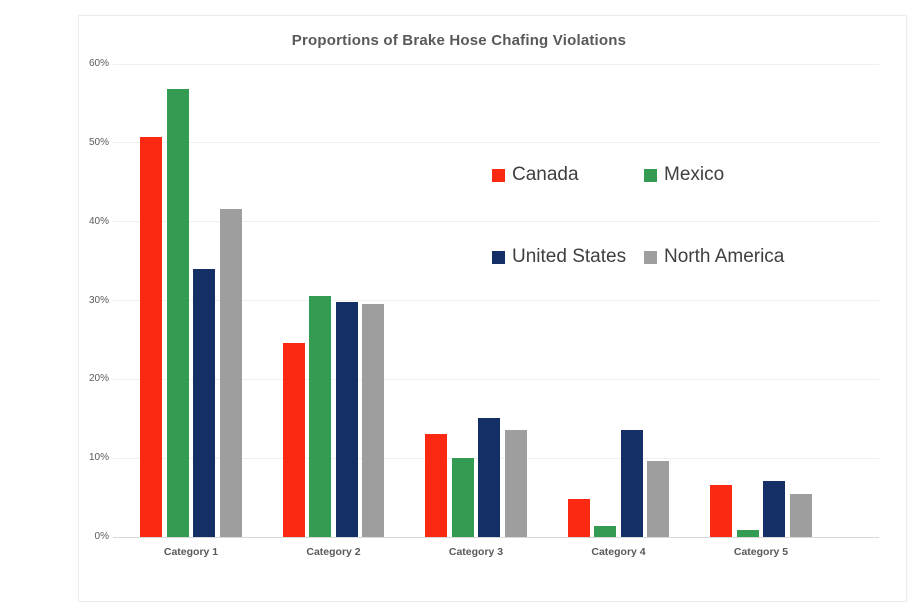 Image resolution: width=920 pixels, height=613 pixels. Describe the element at coordinates (638, 216) in the screenshot. I see `legend: Canada Mexico United States North America` at that location.